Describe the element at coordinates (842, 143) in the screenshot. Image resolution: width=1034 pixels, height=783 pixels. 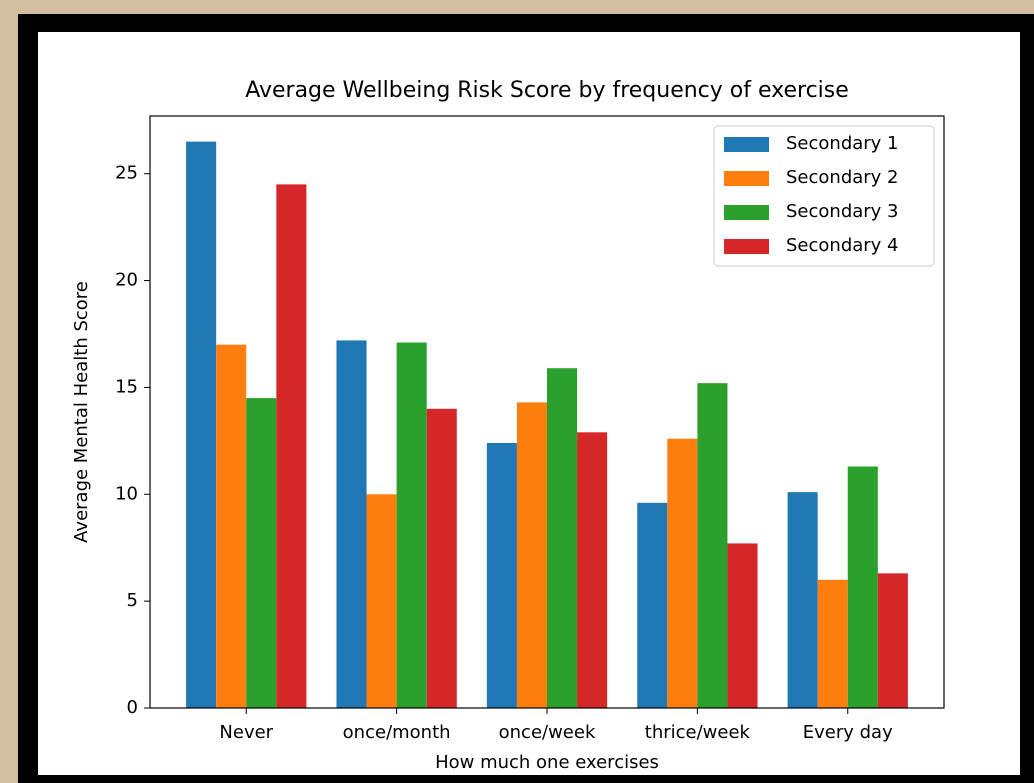
I see `legend-label: Secondary 1` at that location.